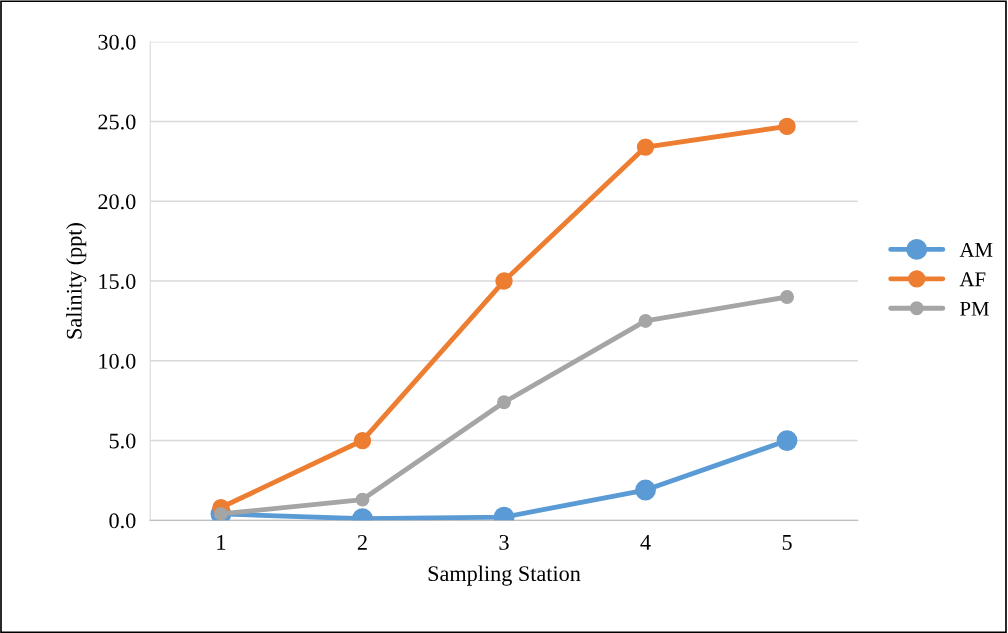 Image resolution: width=1008 pixels, height=633 pixels. I want to click on y-tick-label: 0.0, so click(122, 521).